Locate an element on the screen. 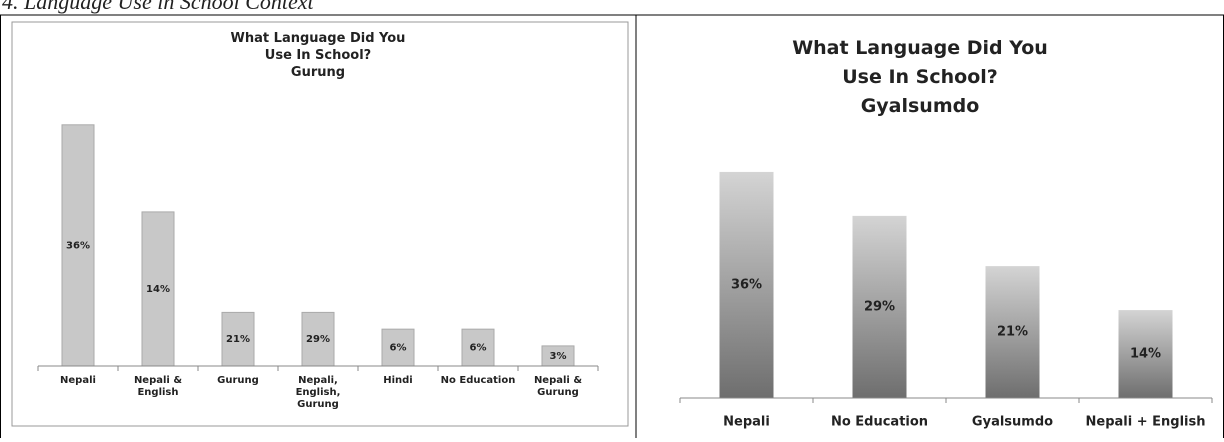 The width and height of the screenshot is (1224, 442). x-tick-label: Gyalsumdo is located at coordinates (1012, 422).